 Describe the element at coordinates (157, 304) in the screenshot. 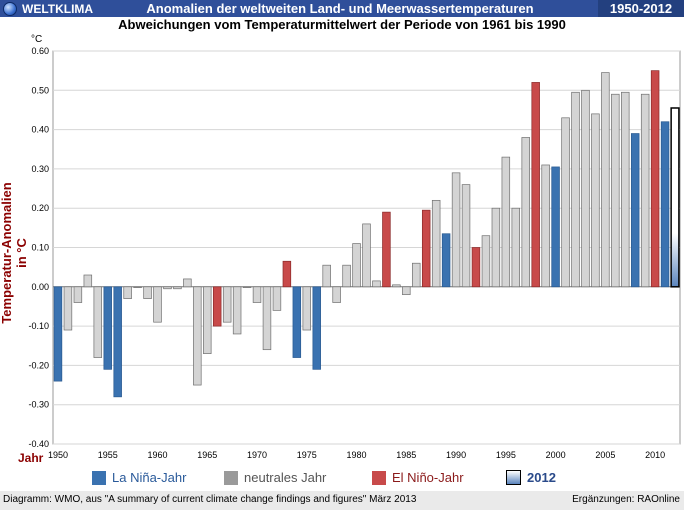

I see `bar-1960` at that location.